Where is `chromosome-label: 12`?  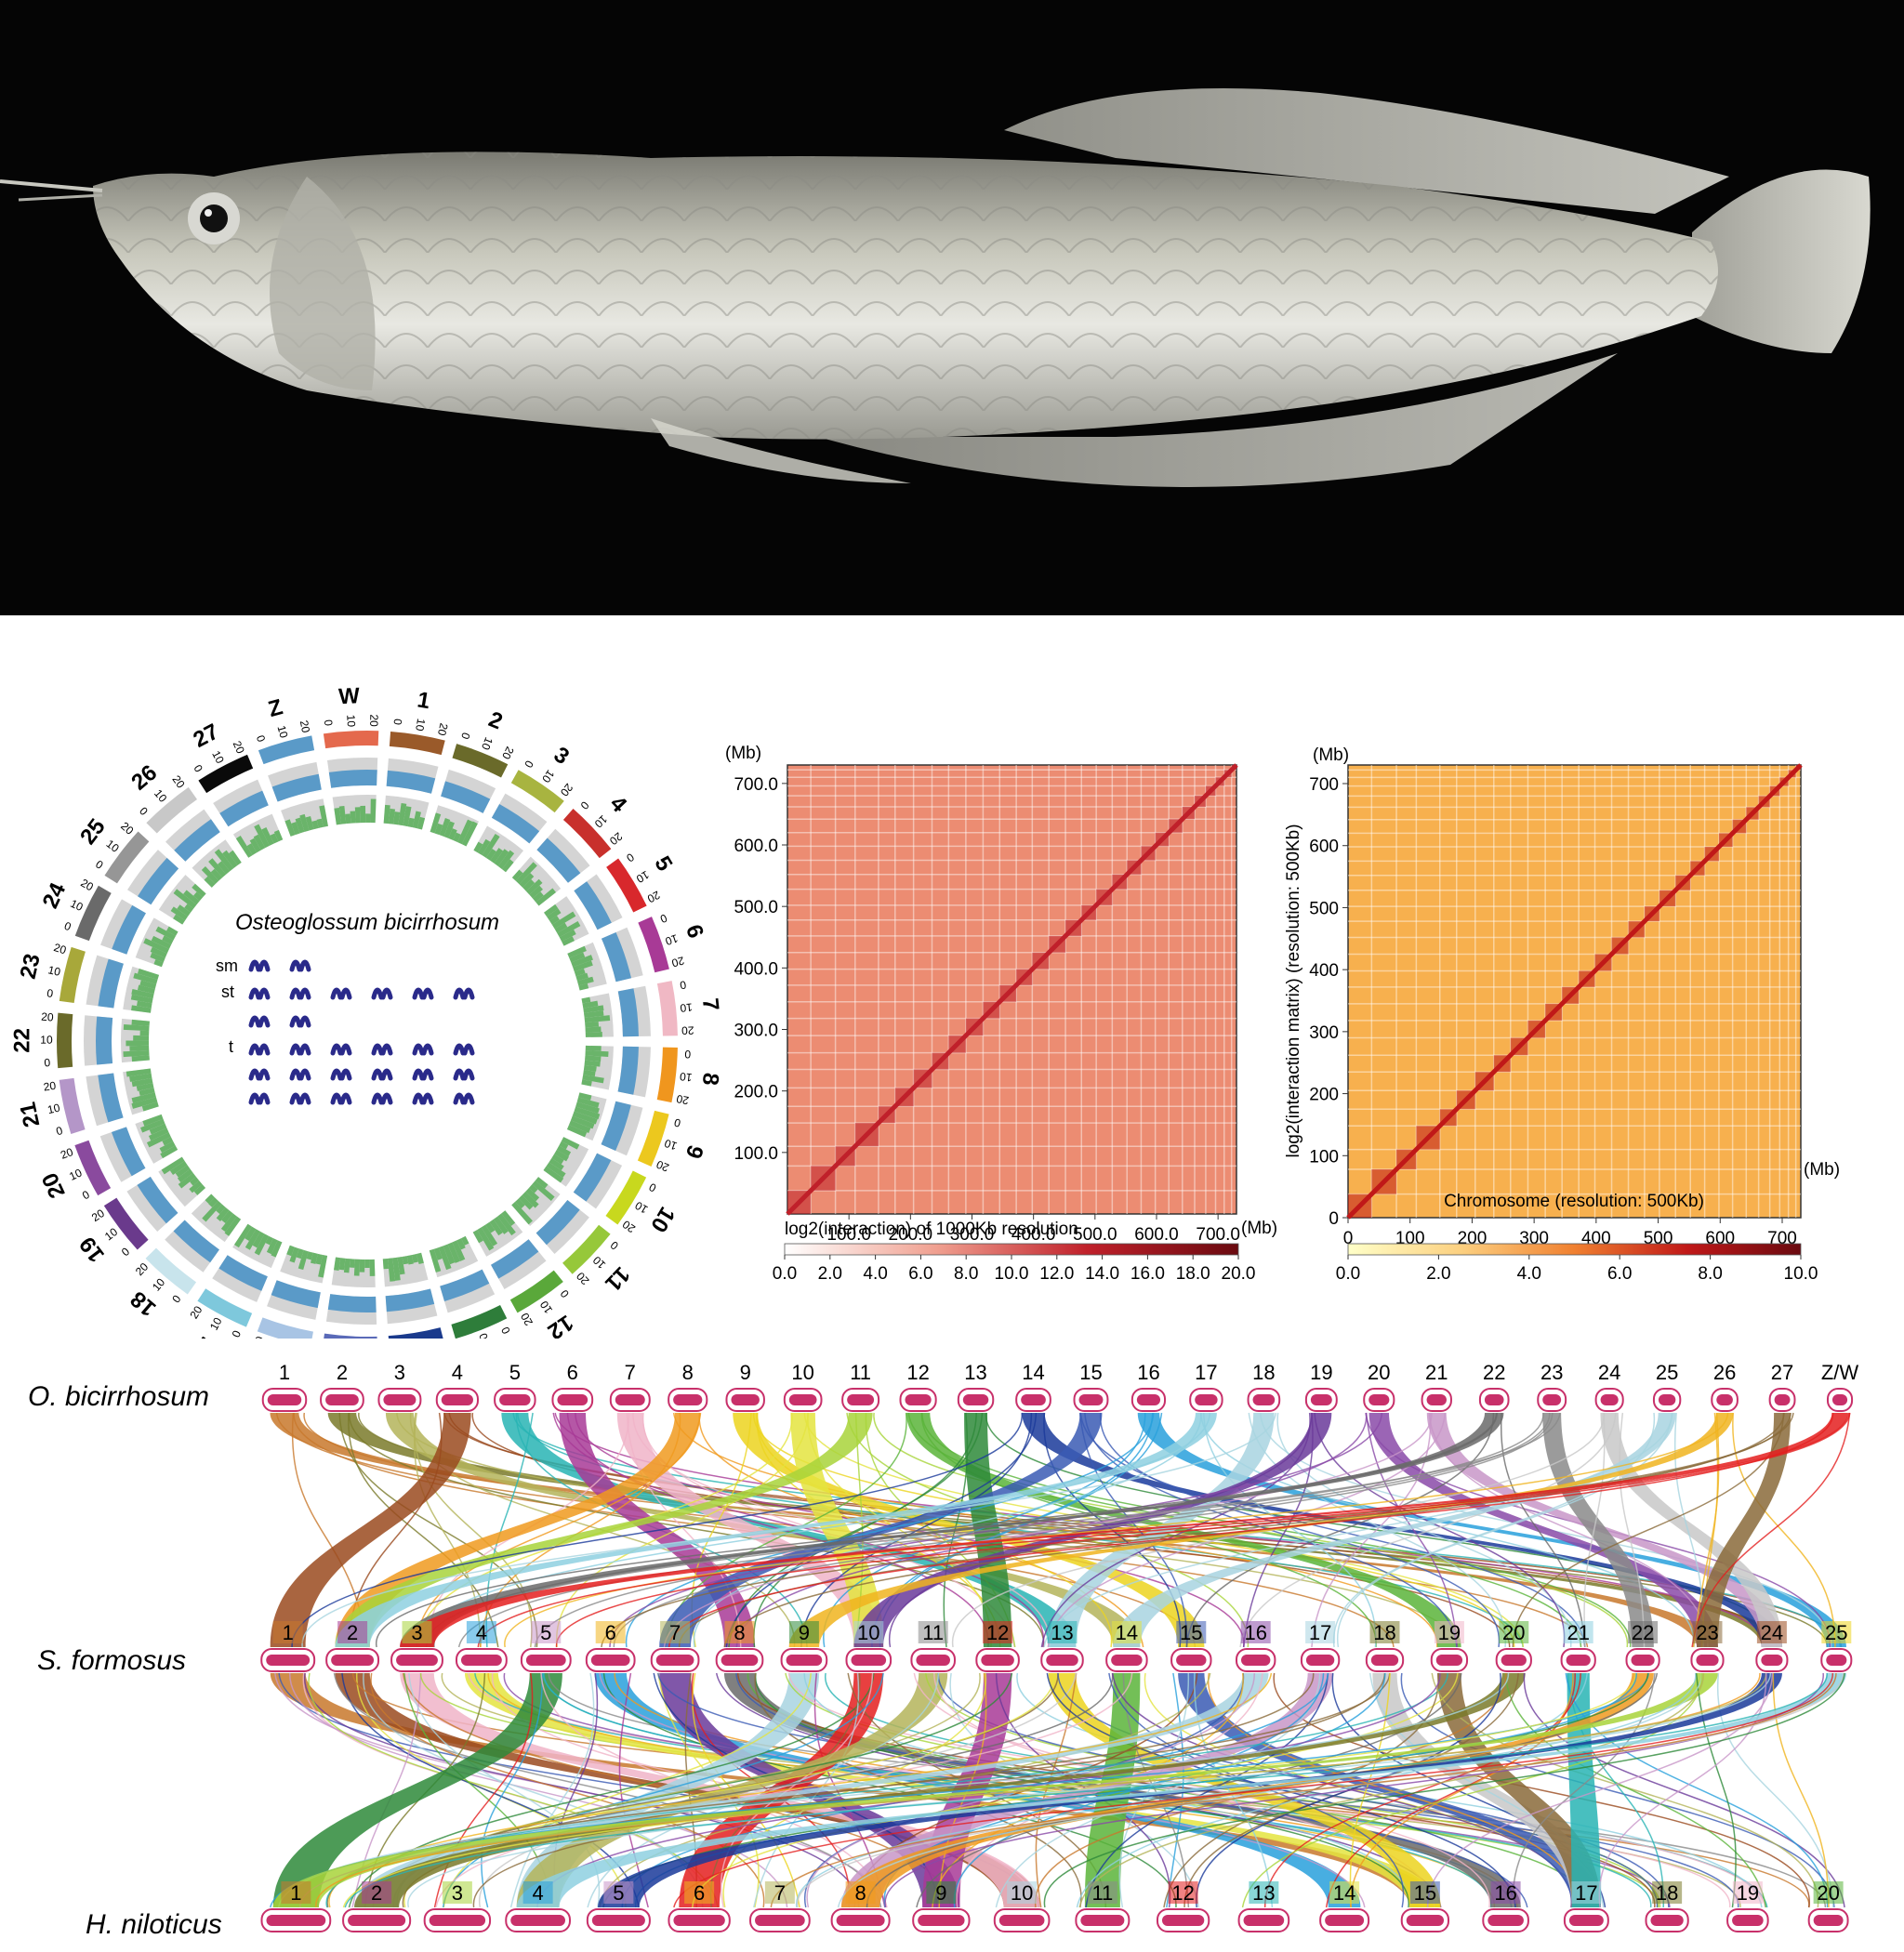
chromosome-label: 12 is located at coordinates (917, 1372).